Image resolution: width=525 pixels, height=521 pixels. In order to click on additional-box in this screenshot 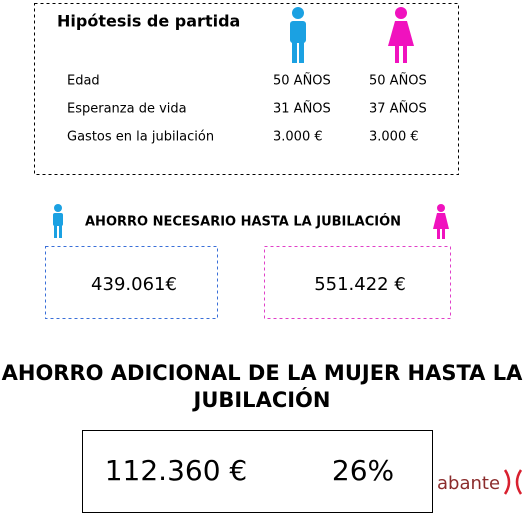, I will do `click(257, 471)`.